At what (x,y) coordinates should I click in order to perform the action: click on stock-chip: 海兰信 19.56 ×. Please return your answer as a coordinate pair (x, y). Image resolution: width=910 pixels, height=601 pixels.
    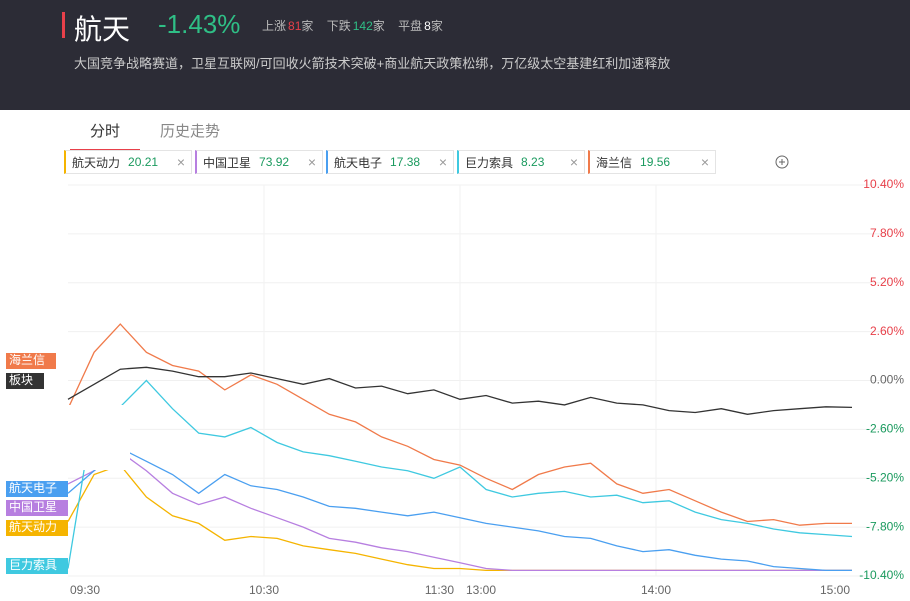
    Looking at the image, I should click on (652, 162).